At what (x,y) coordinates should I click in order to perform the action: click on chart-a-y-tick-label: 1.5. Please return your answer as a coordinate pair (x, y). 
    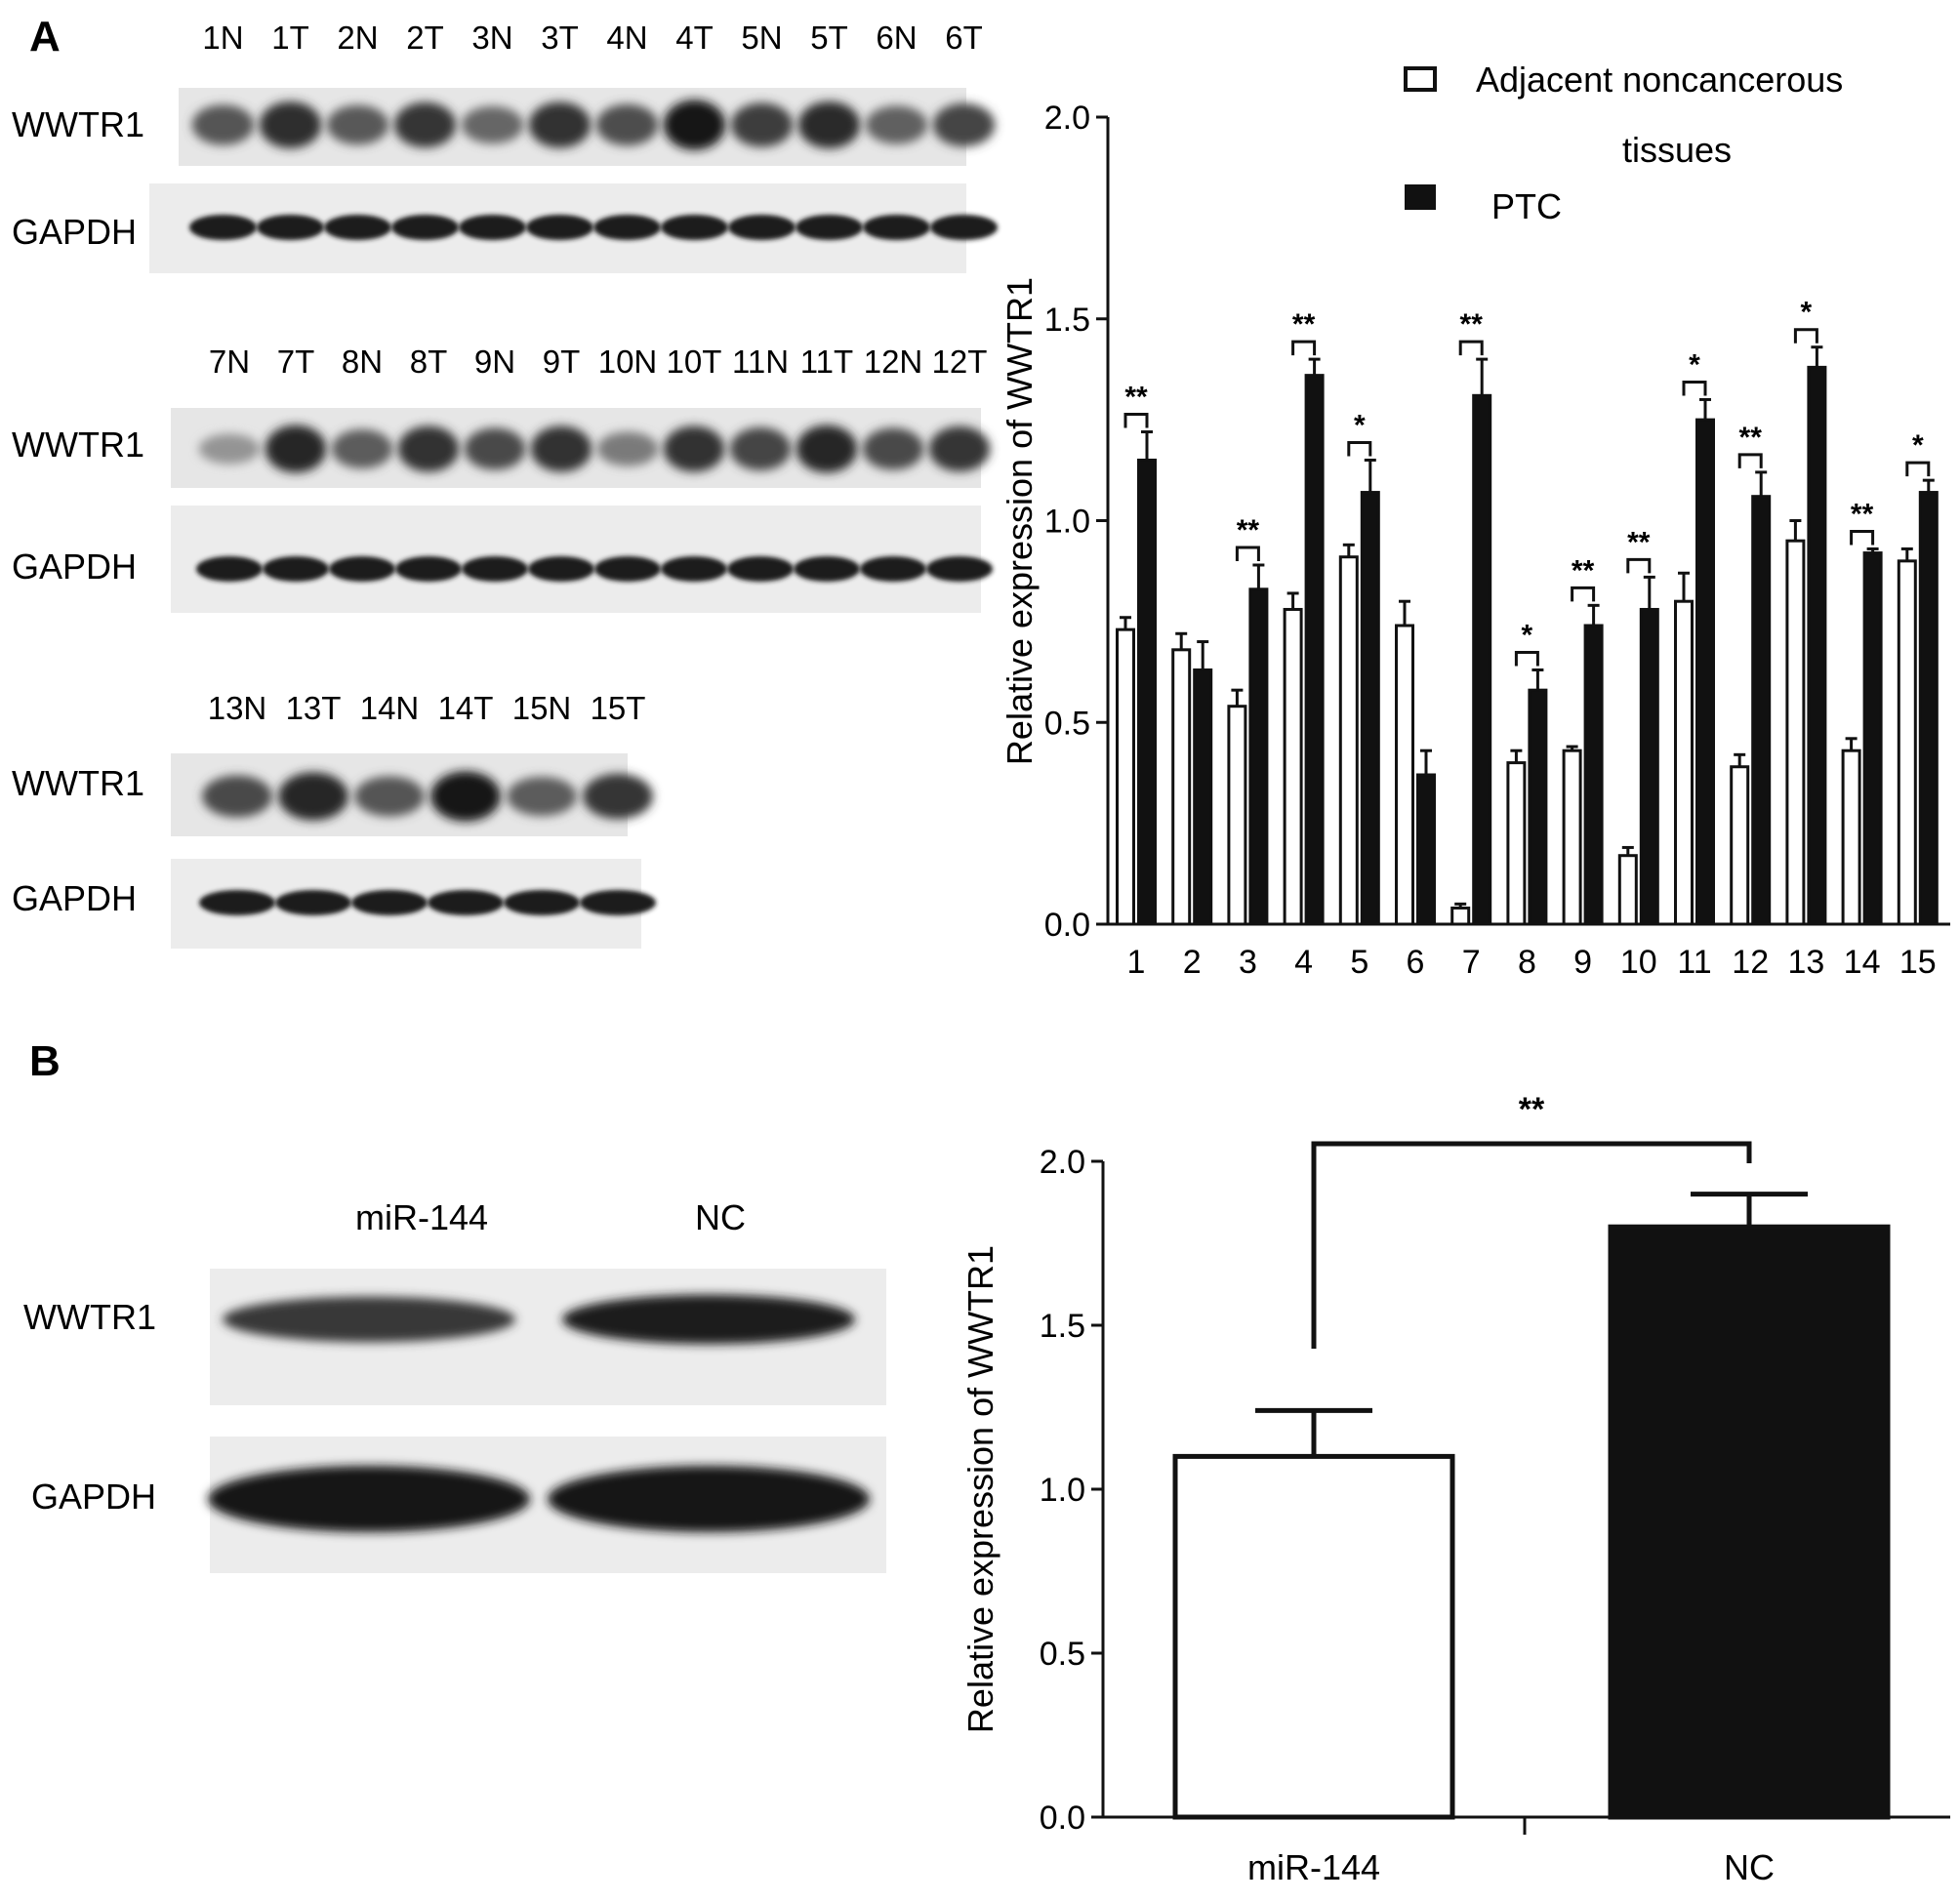
    Looking at the image, I should click on (1067, 320).